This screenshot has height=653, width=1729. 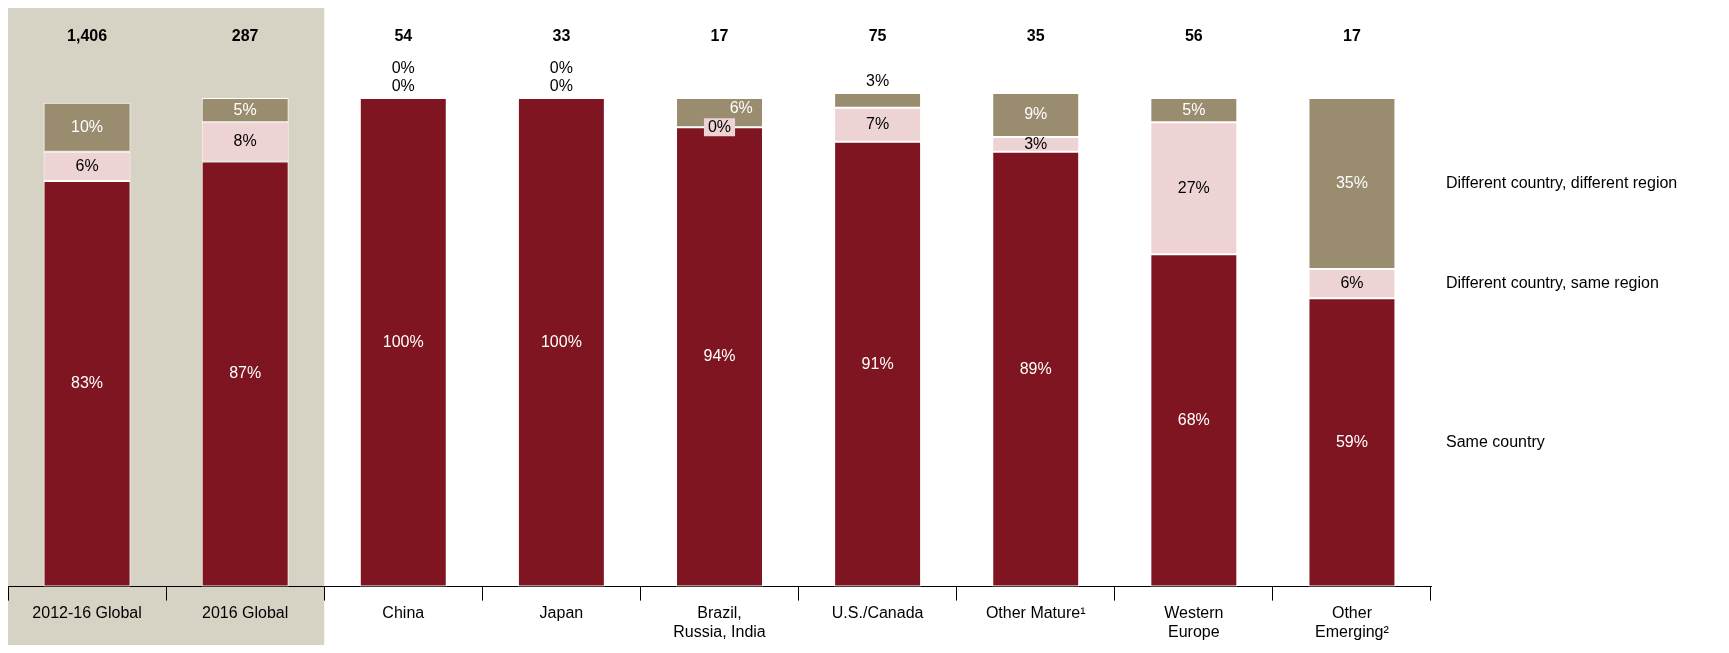 What do you see at coordinates (1351, 441) in the screenshot?
I see `data-label: 59%` at bounding box center [1351, 441].